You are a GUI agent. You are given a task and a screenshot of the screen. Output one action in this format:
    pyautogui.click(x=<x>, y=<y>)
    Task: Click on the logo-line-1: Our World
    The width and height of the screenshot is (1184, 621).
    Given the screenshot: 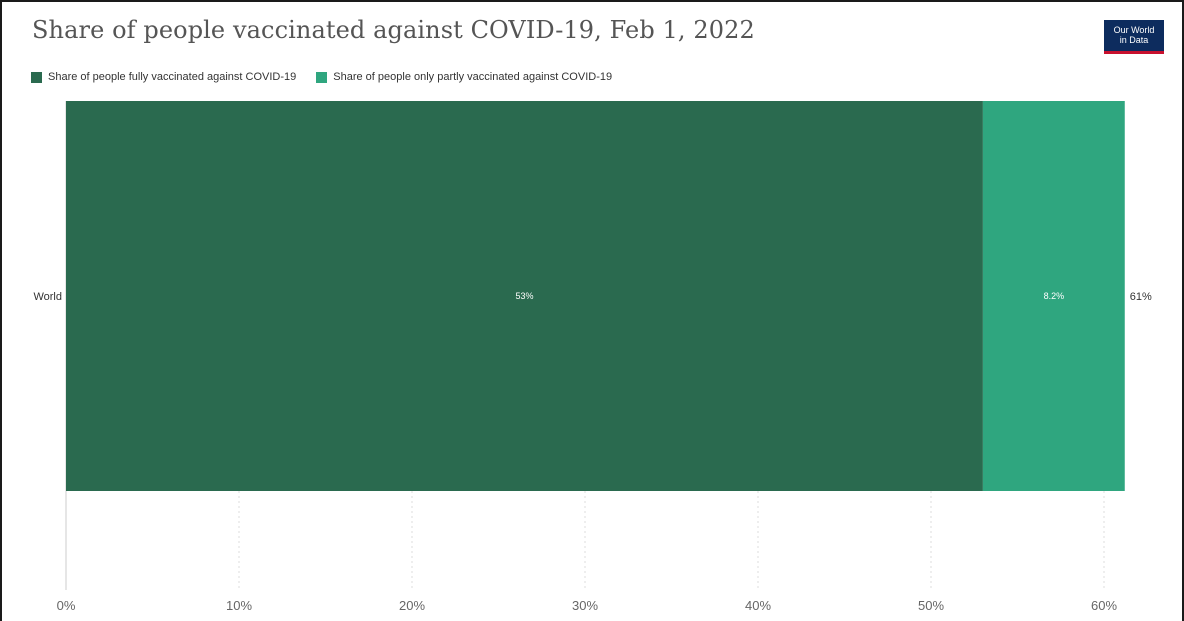 What is the action you would take?
    pyautogui.click(x=1134, y=30)
    